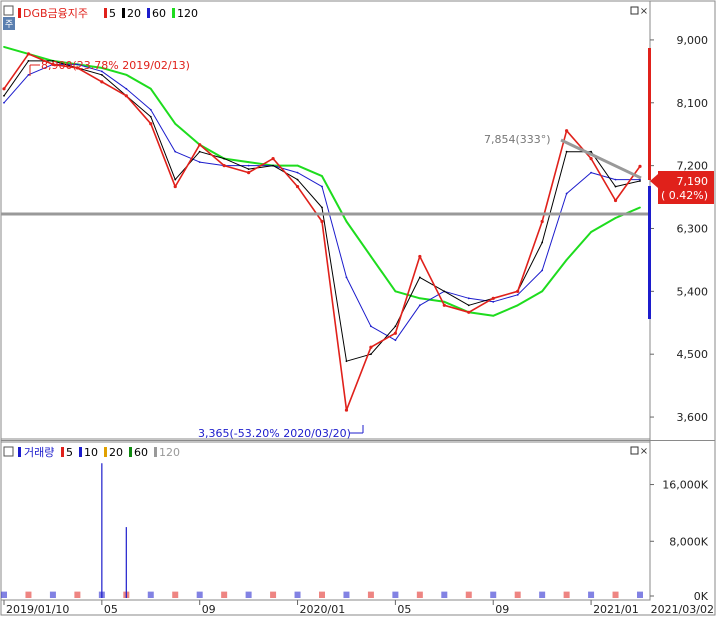 The image size is (716, 620). Describe the element at coordinates (634, 450) in the screenshot. I see `volume-maximize-icon` at that location.